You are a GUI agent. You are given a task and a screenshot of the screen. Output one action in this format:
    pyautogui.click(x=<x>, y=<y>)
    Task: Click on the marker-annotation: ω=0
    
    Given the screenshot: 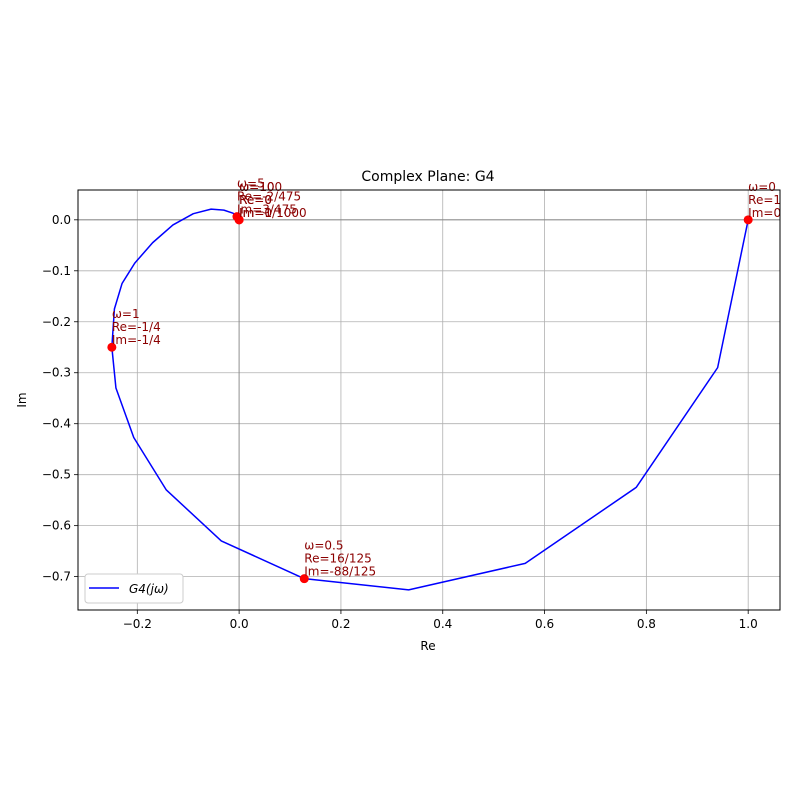 What is the action you would take?
    pyautogui.click(x=762, y=187)
    